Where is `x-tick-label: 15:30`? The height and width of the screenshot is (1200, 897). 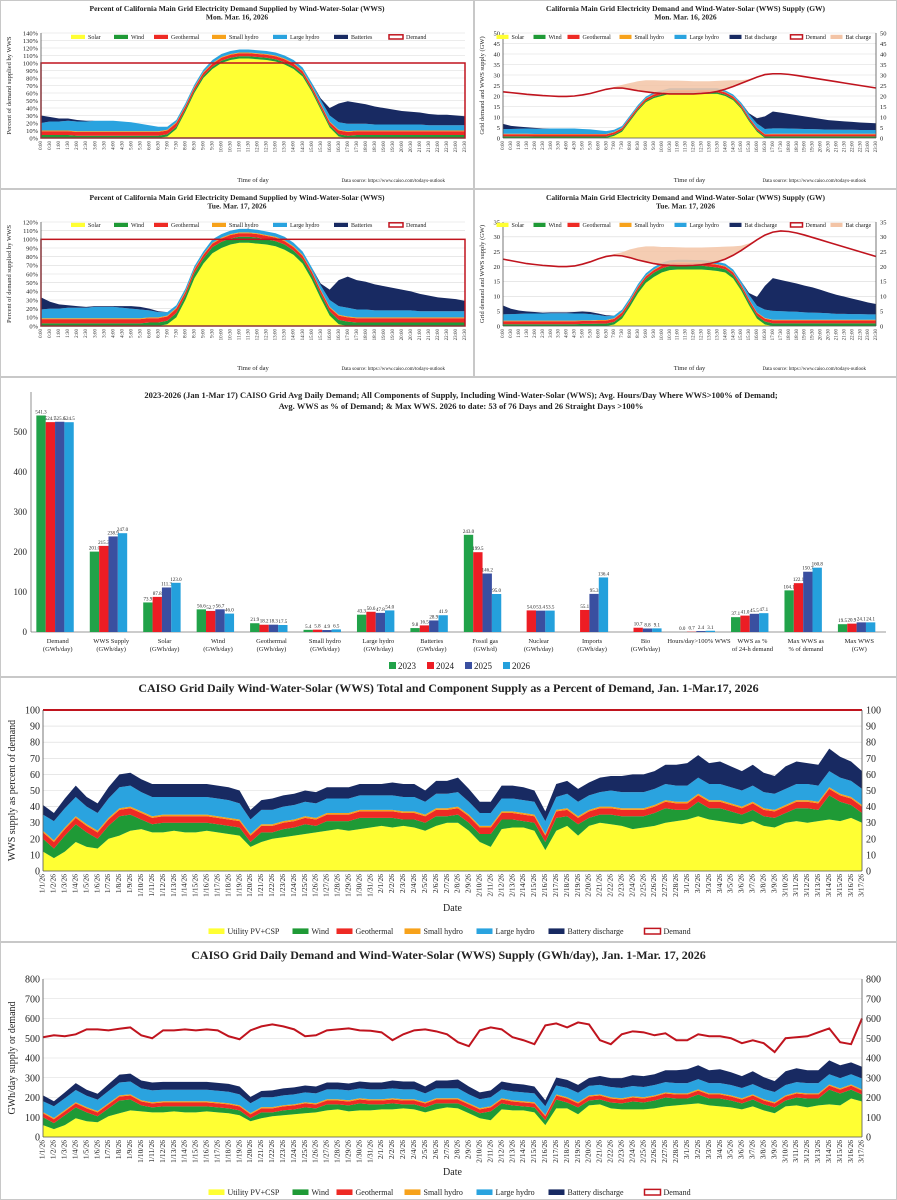 x-tick-label: 15:30 is located at coordinates (749, 147).